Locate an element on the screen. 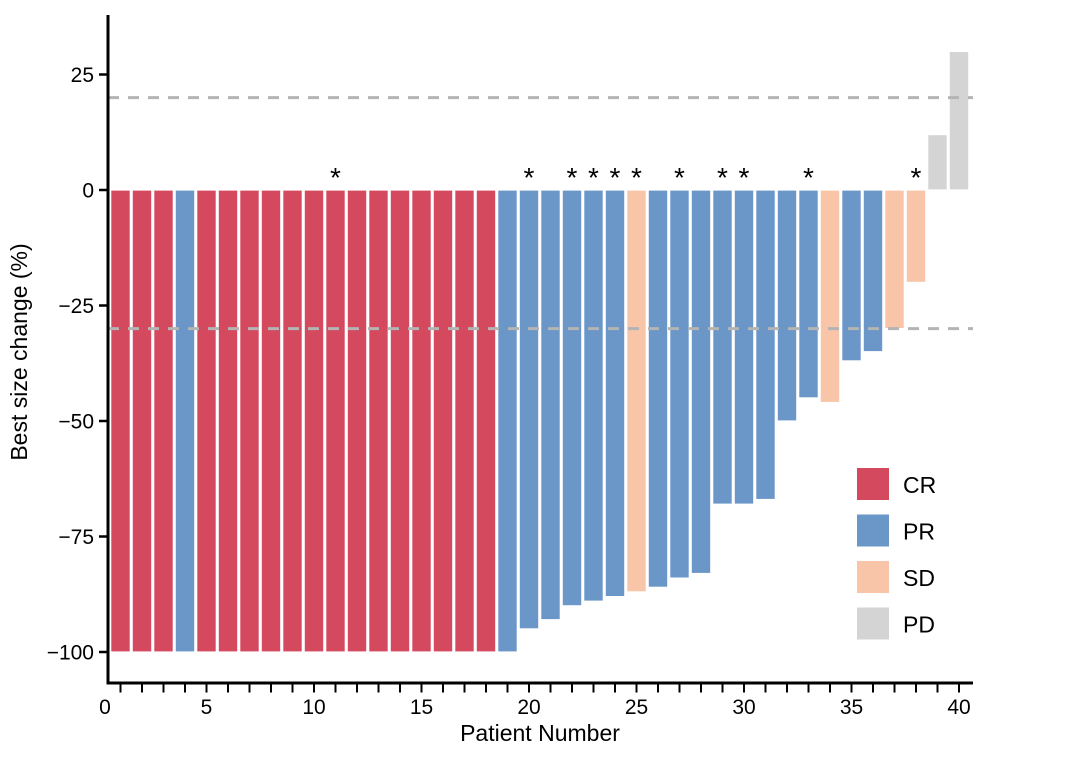 The image size is (1080, 768). significance-asterisk-patient-29: * is located at coordinates (722, 177).